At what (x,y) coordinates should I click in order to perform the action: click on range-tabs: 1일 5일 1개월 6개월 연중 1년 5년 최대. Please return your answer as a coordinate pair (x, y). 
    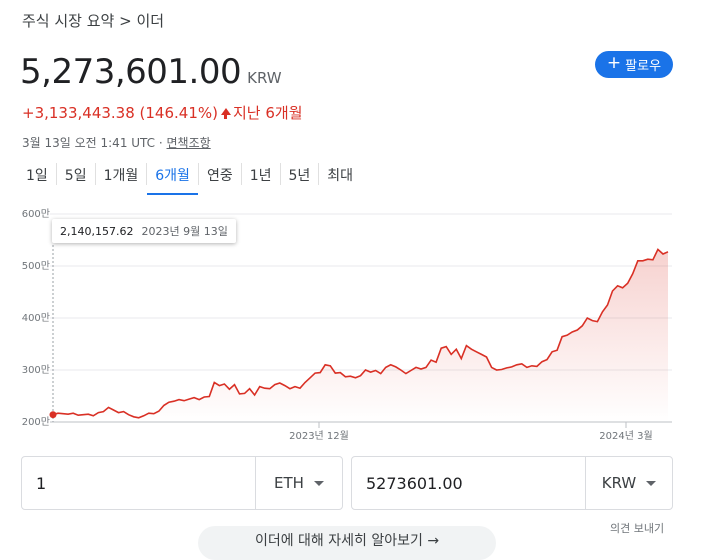
    Looking at the image, I should click on (189, 179).